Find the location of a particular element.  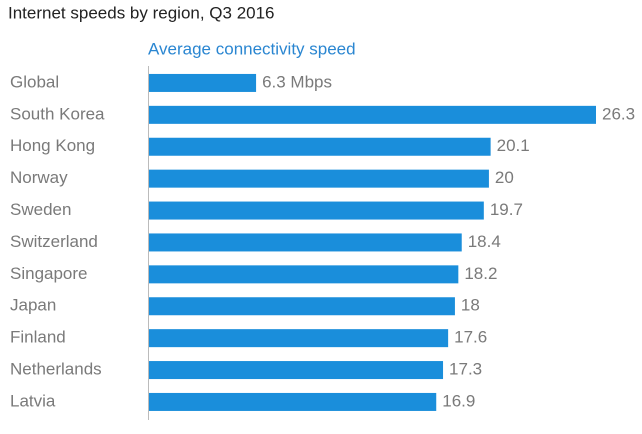

series-label: Average connectivity speed is located at coordinates (252, 48).